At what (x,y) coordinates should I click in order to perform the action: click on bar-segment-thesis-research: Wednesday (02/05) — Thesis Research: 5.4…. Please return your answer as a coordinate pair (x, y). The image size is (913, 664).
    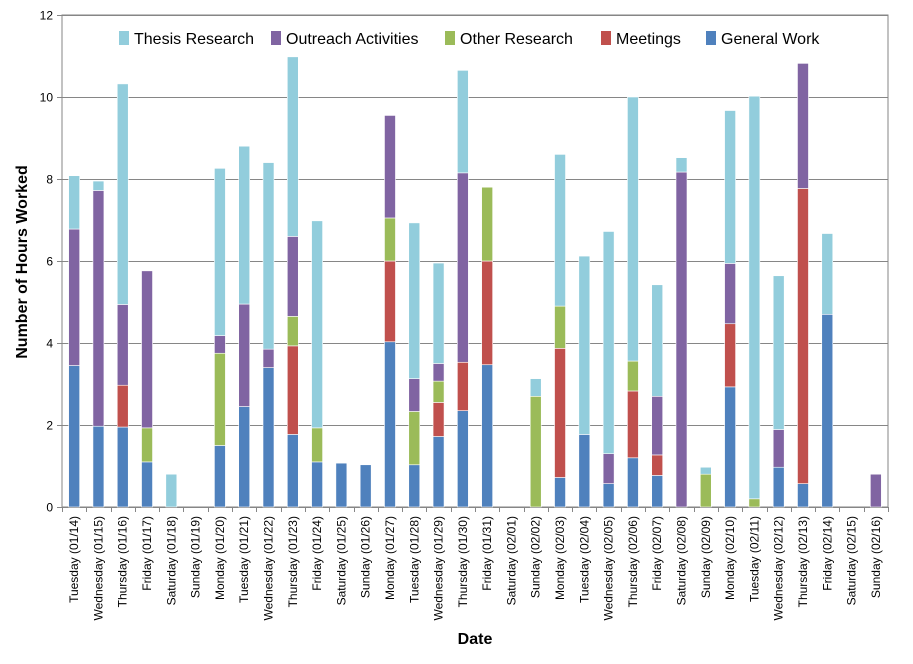
    Looking at the image, I should click on (608, 342).